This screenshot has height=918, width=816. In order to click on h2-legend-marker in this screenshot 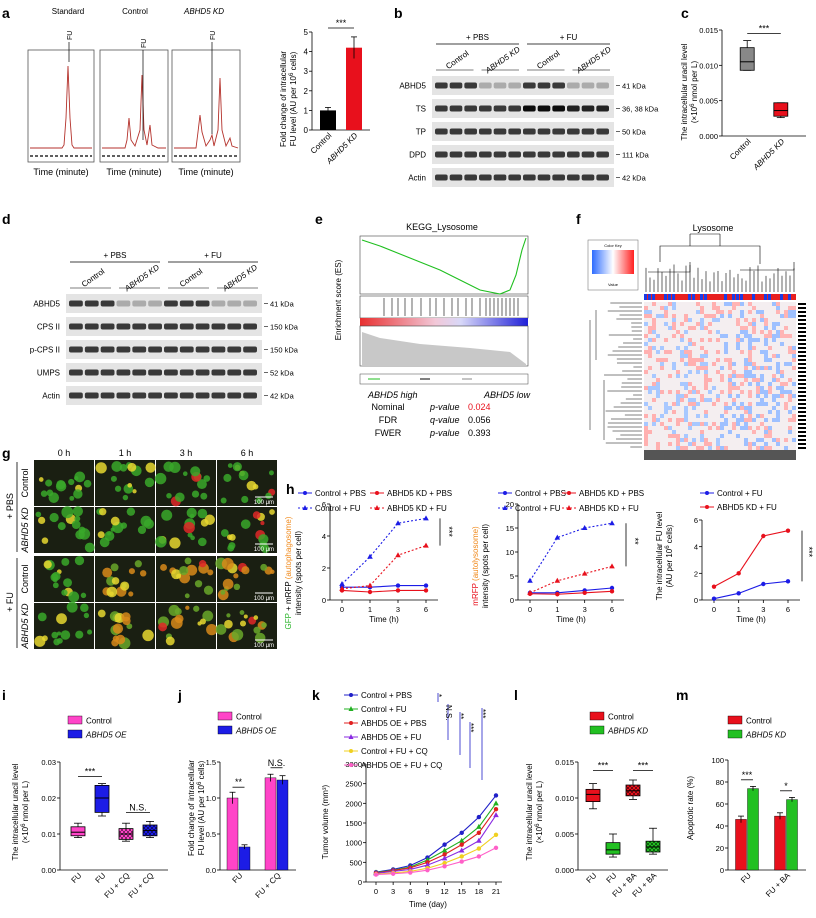, I will do `click(569, 493)`.